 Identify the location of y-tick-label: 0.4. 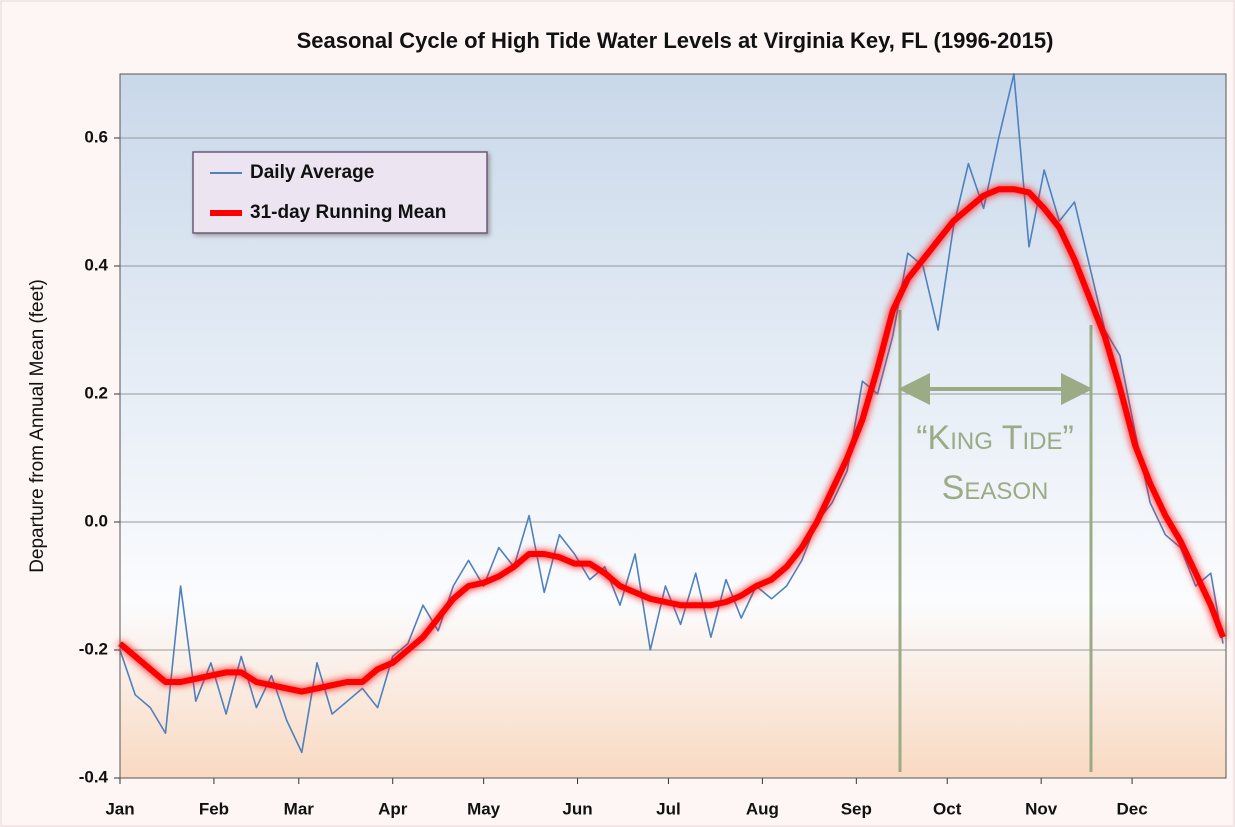
(96, 264).